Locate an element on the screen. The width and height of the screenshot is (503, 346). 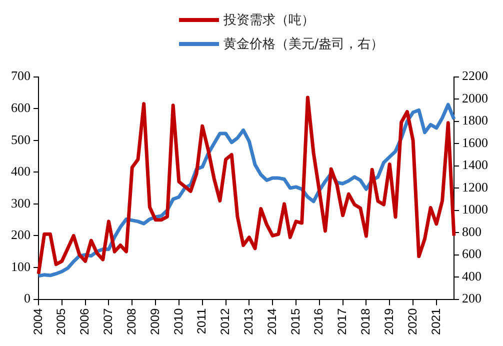
y-tick-label: 500 is located at coordinates (20, 139).